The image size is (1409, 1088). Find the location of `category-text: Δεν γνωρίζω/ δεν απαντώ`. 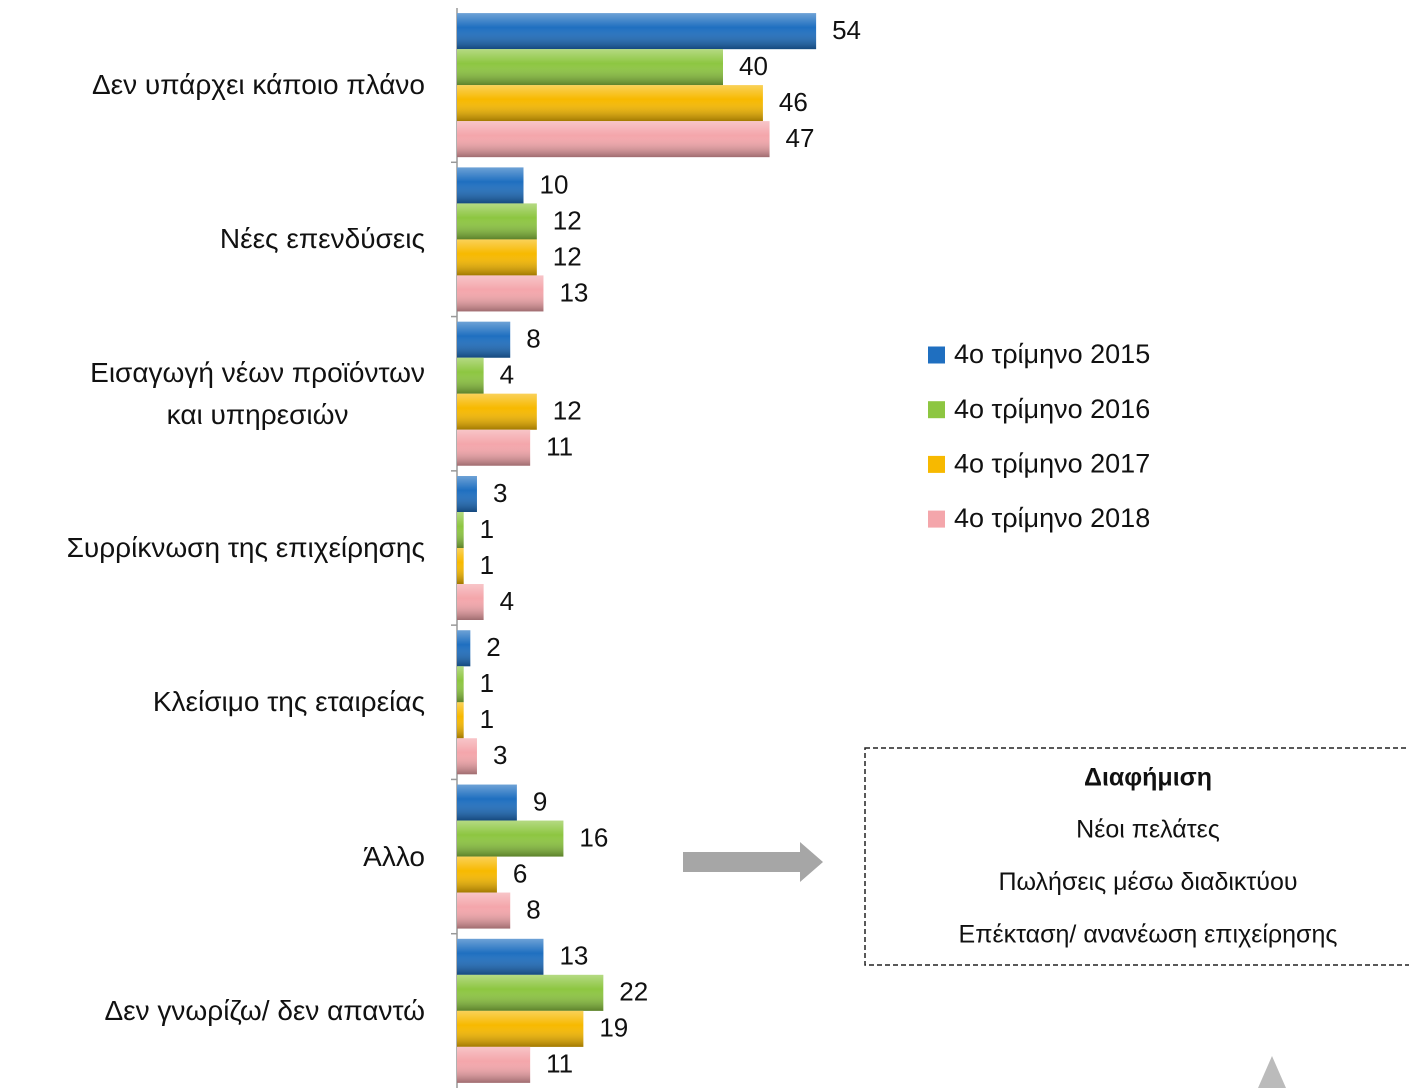

category-text: Δεν γνωρίζω/ δεν απαντώ is located at coordinates (264, 1010).